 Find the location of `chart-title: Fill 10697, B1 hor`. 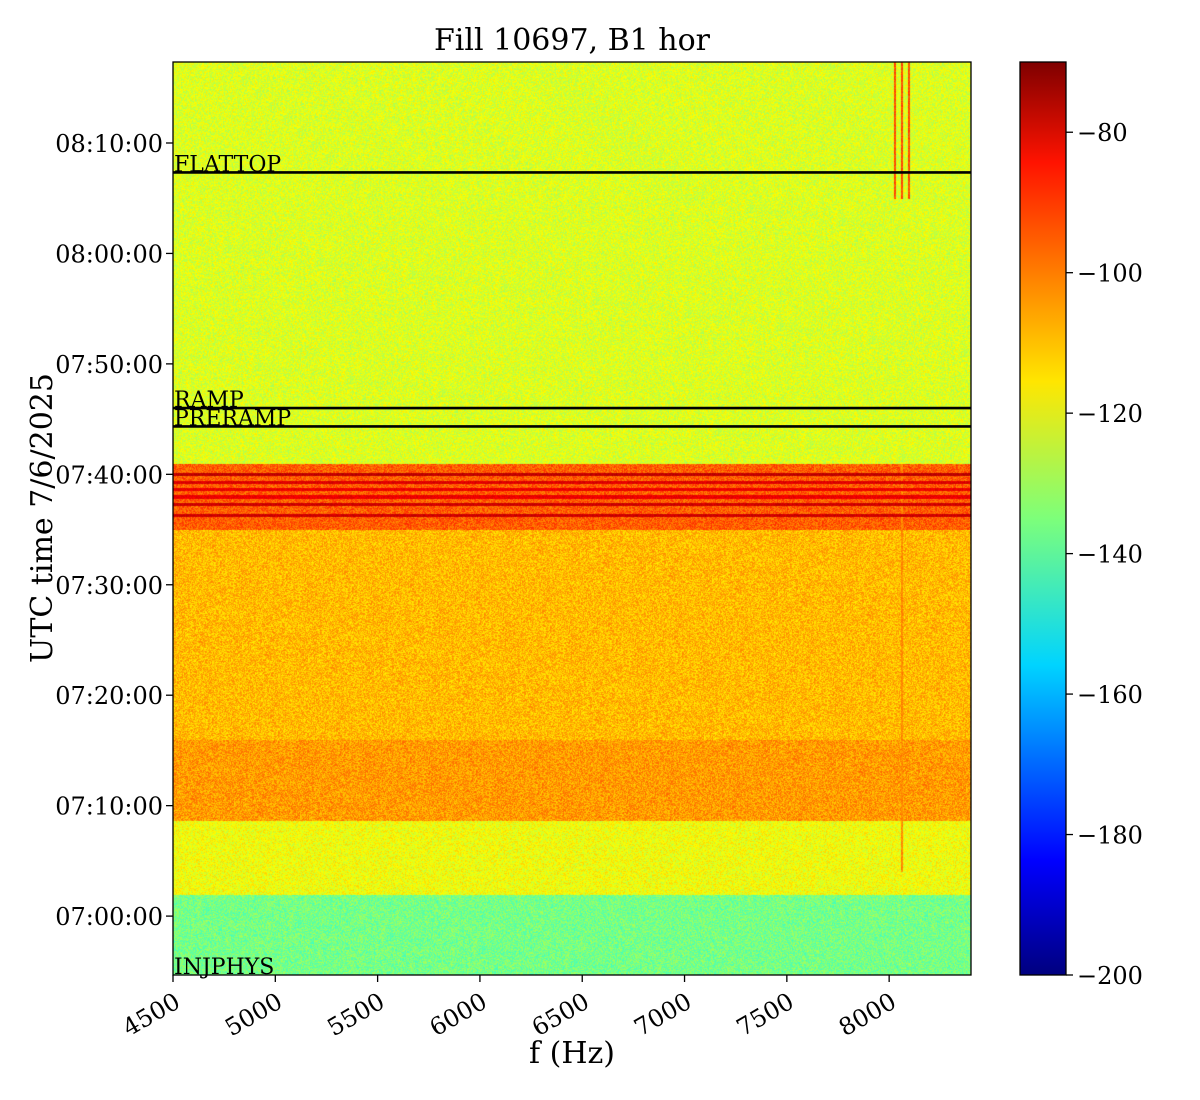

chart-title: Fill 10697, B1 hor is located at coordinates (572, 40).